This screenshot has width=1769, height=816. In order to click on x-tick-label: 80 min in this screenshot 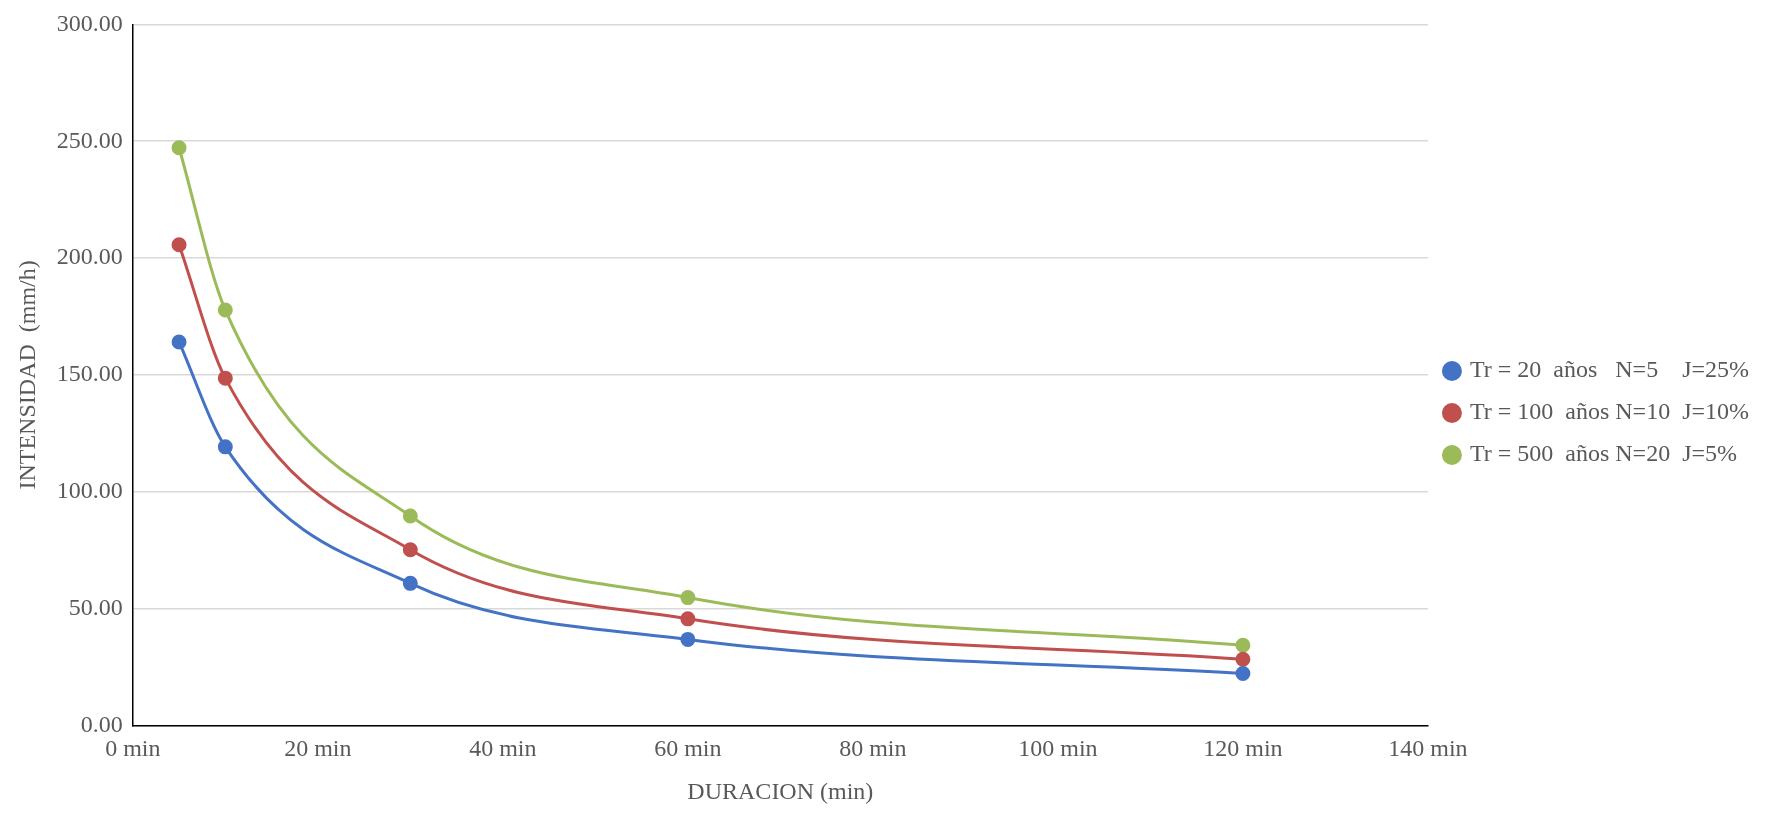, I will do `click(873, 748)`.